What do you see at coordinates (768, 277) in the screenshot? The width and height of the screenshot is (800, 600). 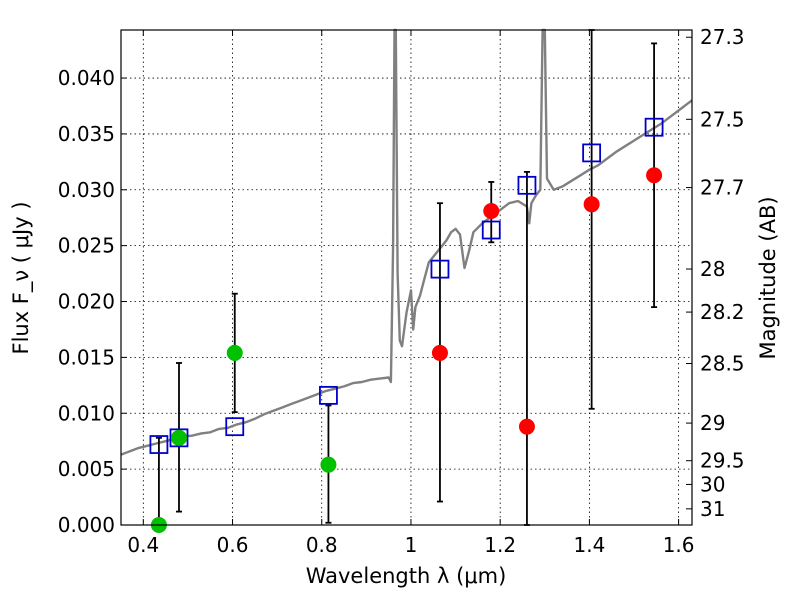 I see `right-axis-label: Magnitude (AB)` at bounding box center [768, 277].